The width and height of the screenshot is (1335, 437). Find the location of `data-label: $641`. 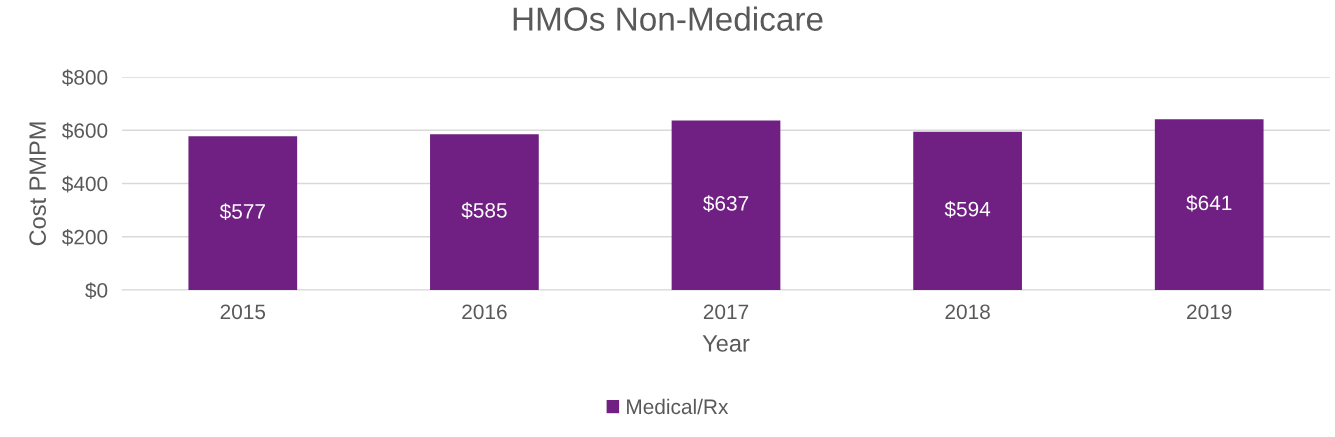

data-label: $641 is located at coordinates (1209, 203).